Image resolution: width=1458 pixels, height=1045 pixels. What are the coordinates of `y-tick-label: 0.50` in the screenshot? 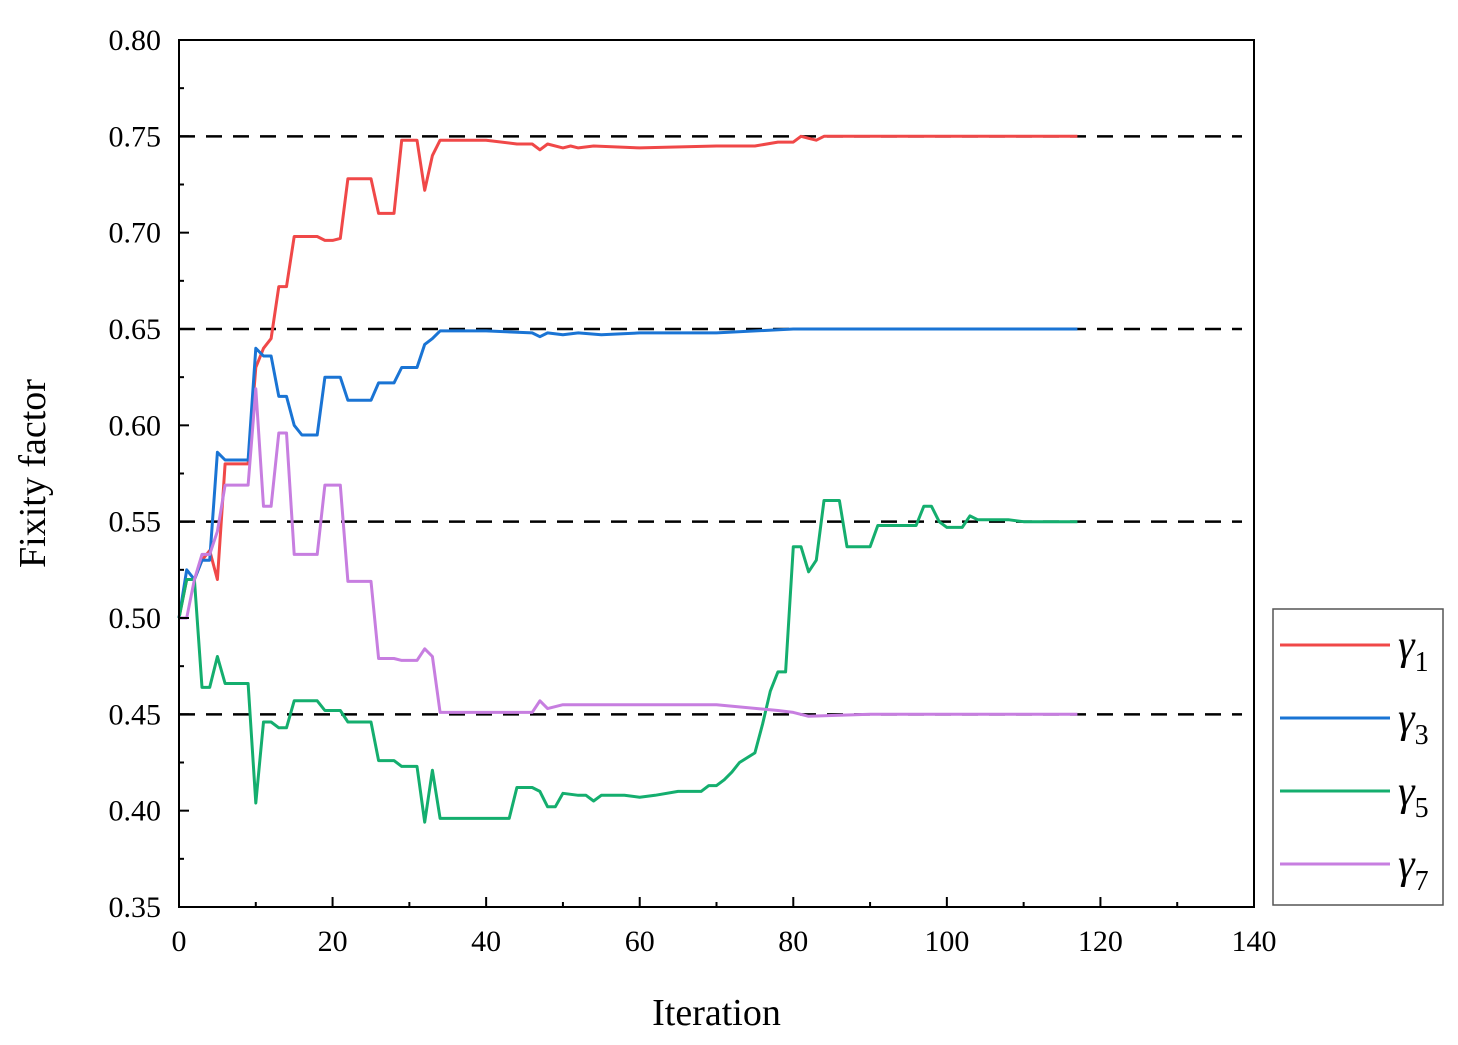 It's located at (135, 618).